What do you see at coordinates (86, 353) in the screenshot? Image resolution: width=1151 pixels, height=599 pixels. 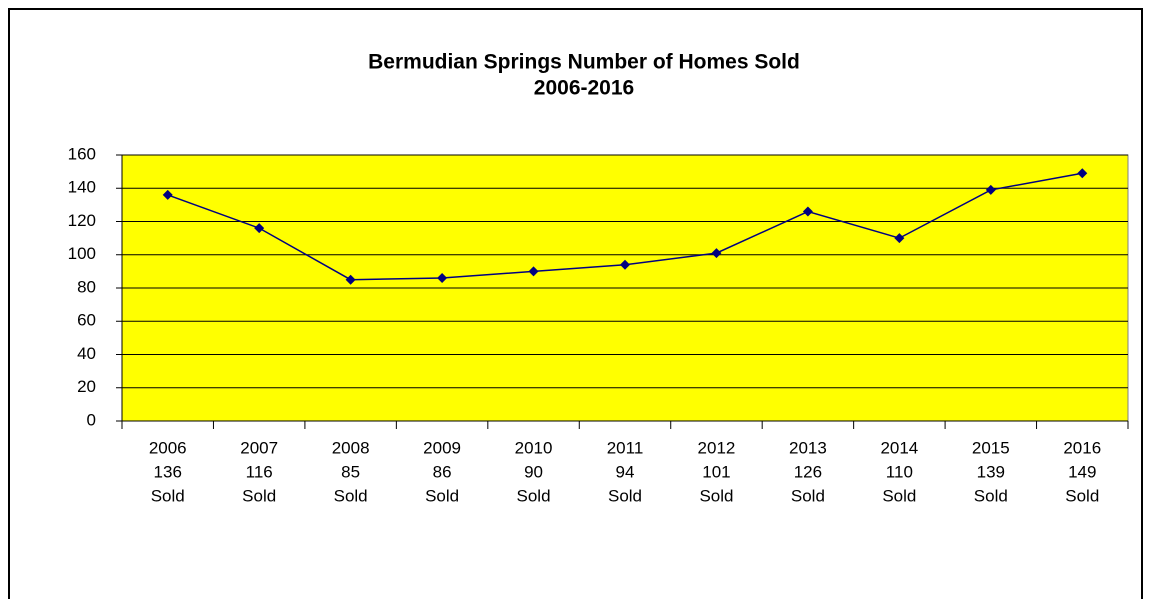 I see `y-tick-label: 40` at bounding box center [86, 353].